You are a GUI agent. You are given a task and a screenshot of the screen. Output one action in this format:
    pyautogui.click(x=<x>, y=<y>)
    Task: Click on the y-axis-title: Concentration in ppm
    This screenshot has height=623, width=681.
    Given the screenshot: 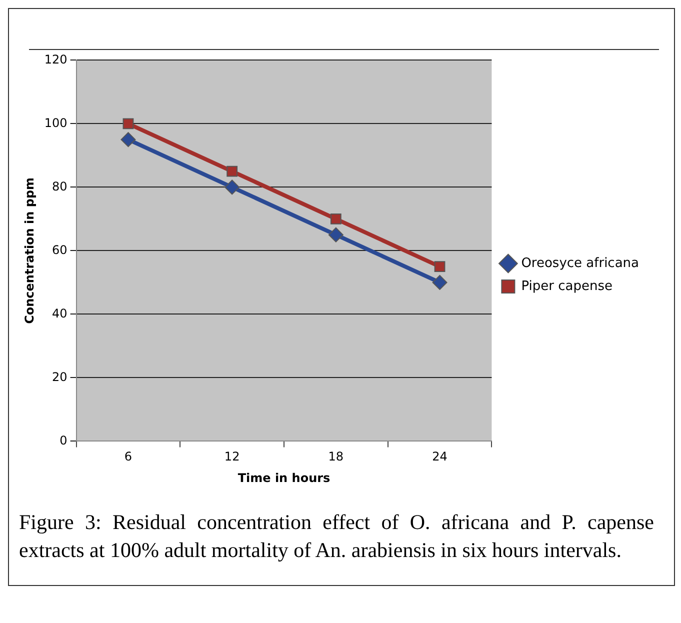 What is the action you would take?
    pyautogui.click(x=29, y=250)
    